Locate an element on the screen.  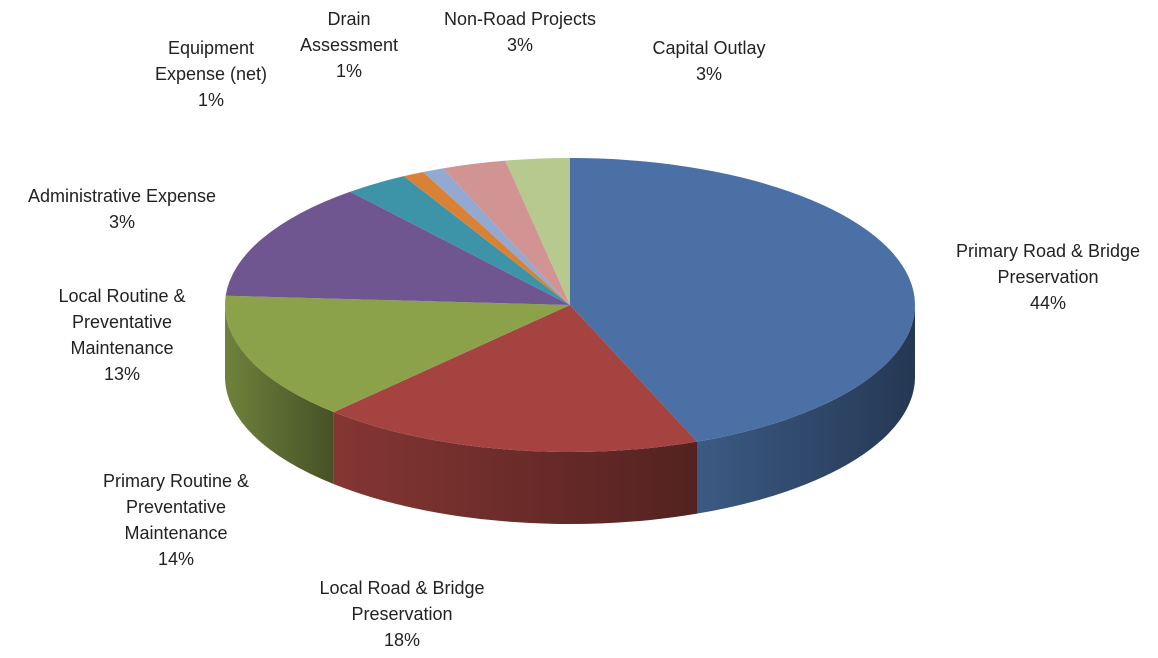
slice-label: Primary Road & Bridge Preservation 44% is located at coordinates (1048, 277).